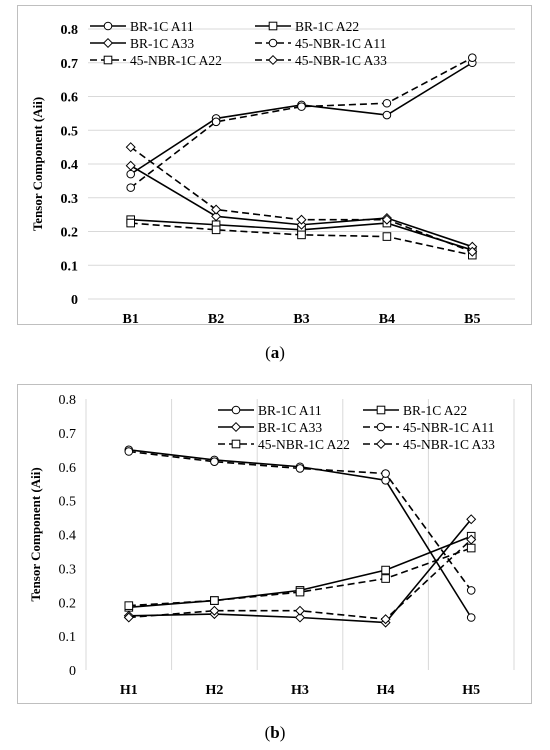  What do you see at coordinates (385, 570) in the screenshot?
I see `chart-b-series-2-point` at bounding box center [385, 570].